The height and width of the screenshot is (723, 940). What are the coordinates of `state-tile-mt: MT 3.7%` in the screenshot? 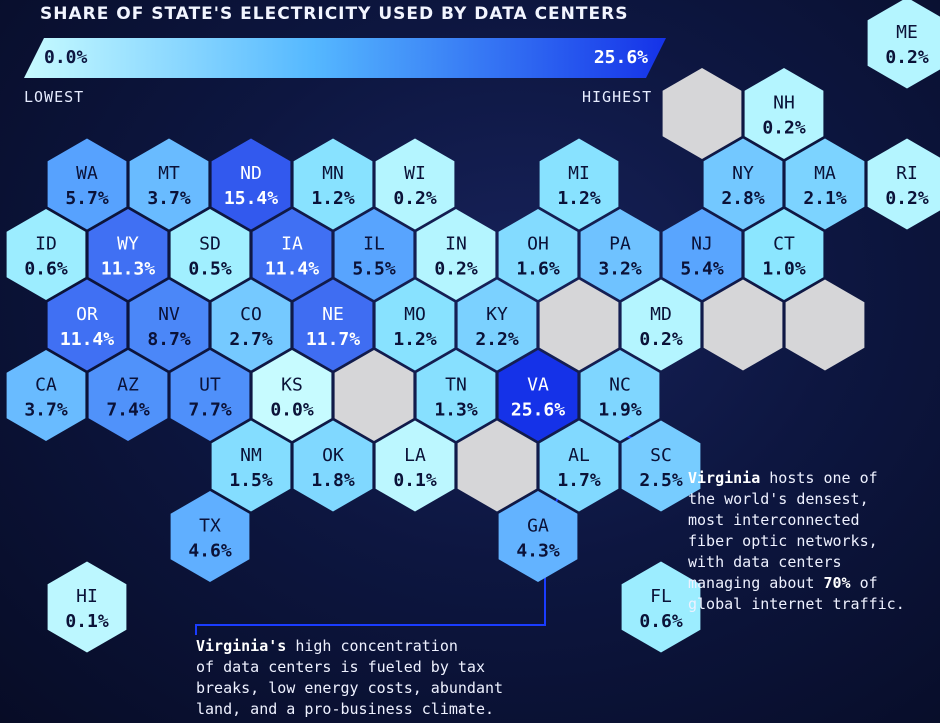 It's located at (169, 184).